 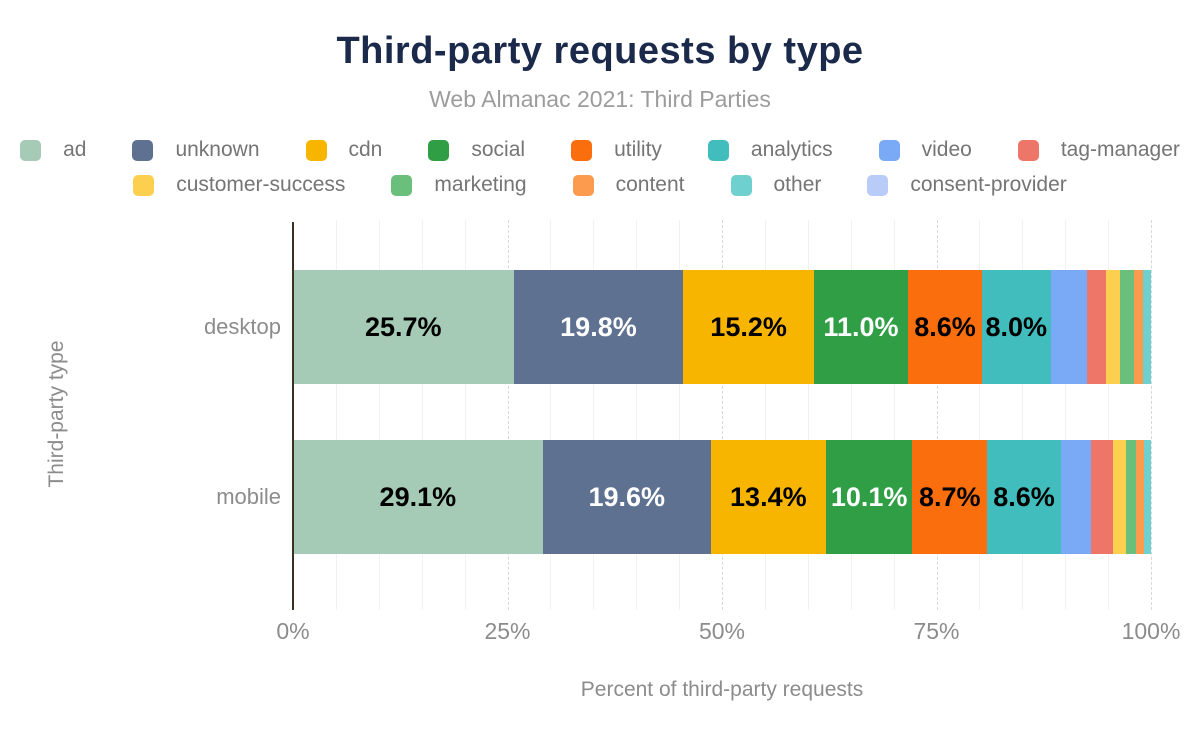 I want to click on bar-segment-other-mobile, so click(x=1147, y=497).